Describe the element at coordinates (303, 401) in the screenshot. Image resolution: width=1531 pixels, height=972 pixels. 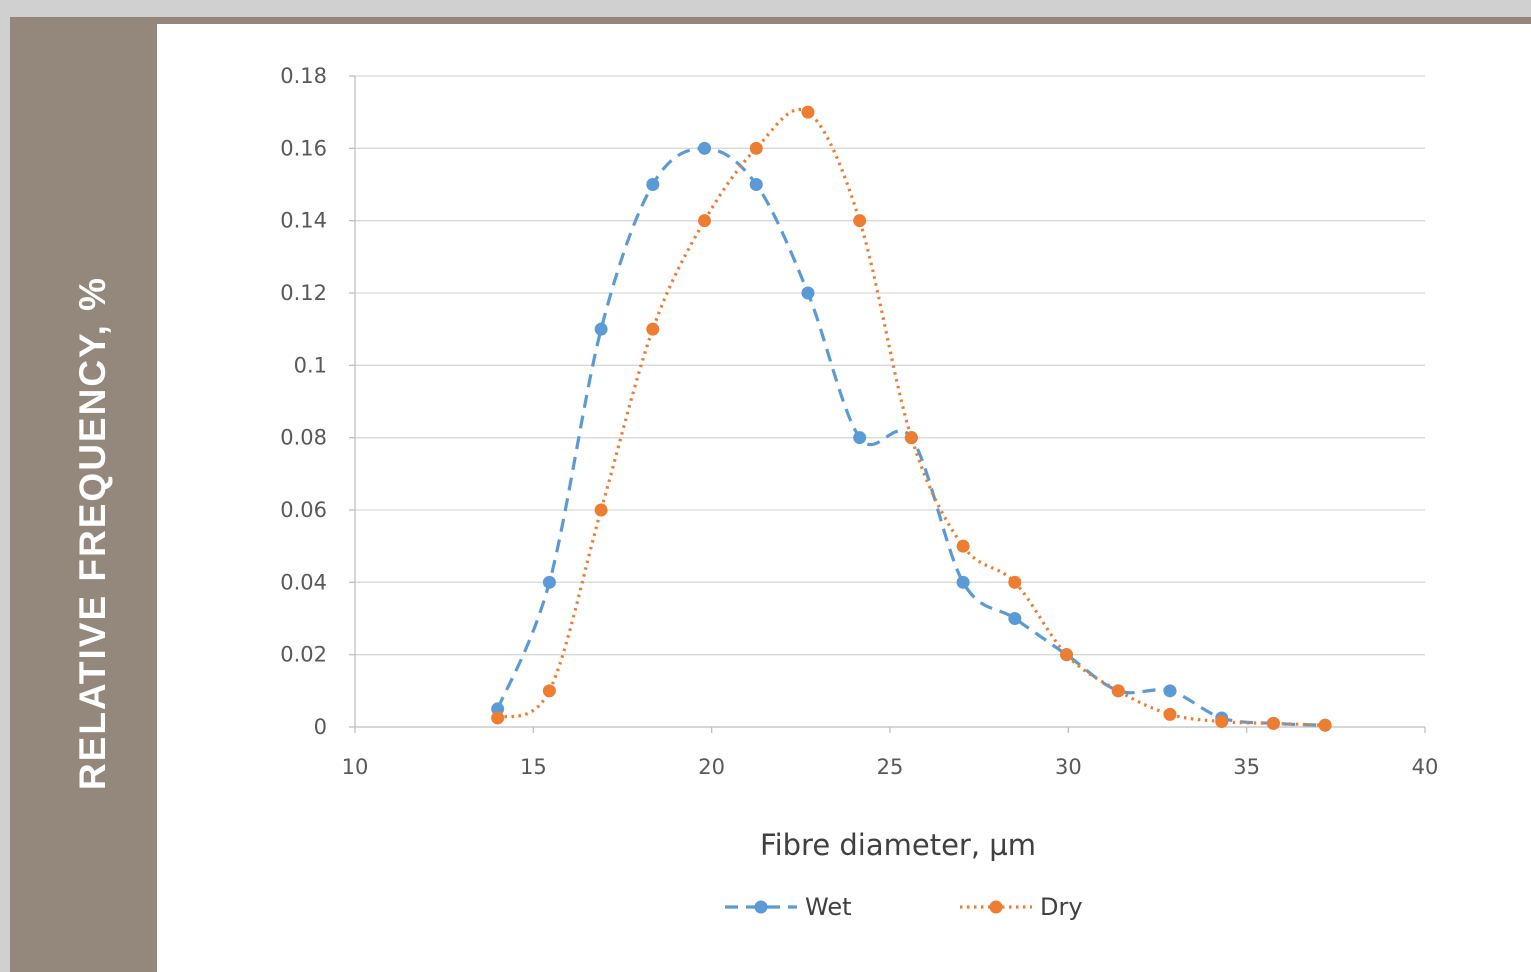
I see `y-tick-labels: 0 0.02 0.04 0.06 0.08 0.1 0.12 0.14 0.16 0.18` at that location.